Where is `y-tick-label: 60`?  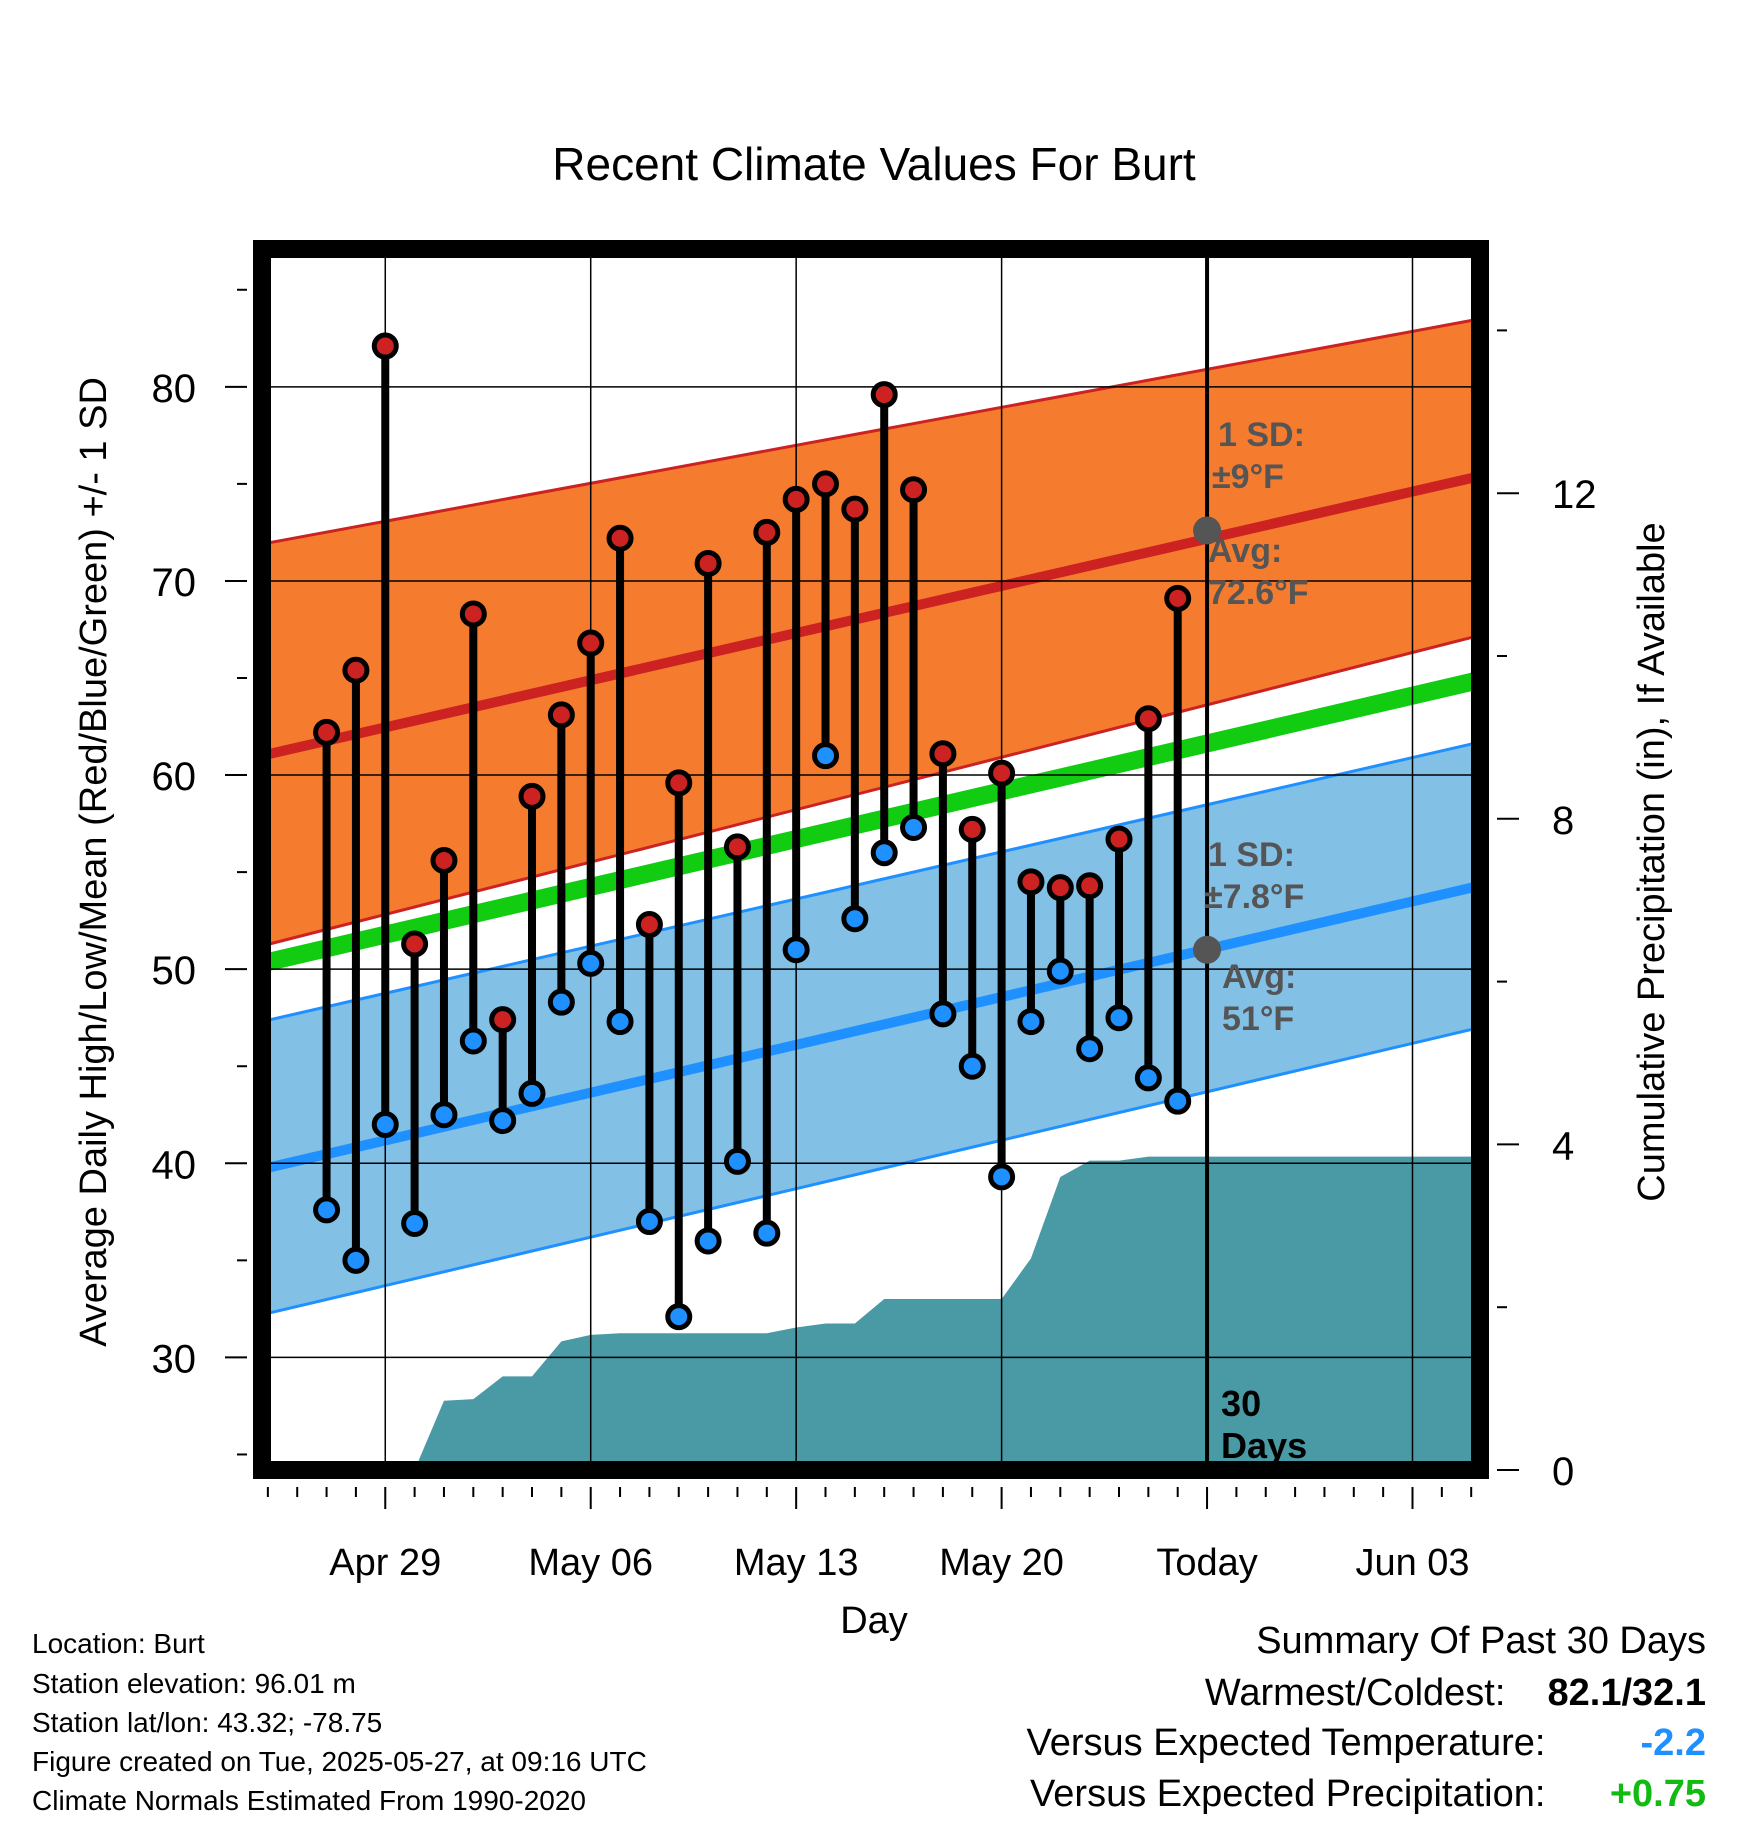 y-tick-label: 60 is located at coordinates (174, 777).